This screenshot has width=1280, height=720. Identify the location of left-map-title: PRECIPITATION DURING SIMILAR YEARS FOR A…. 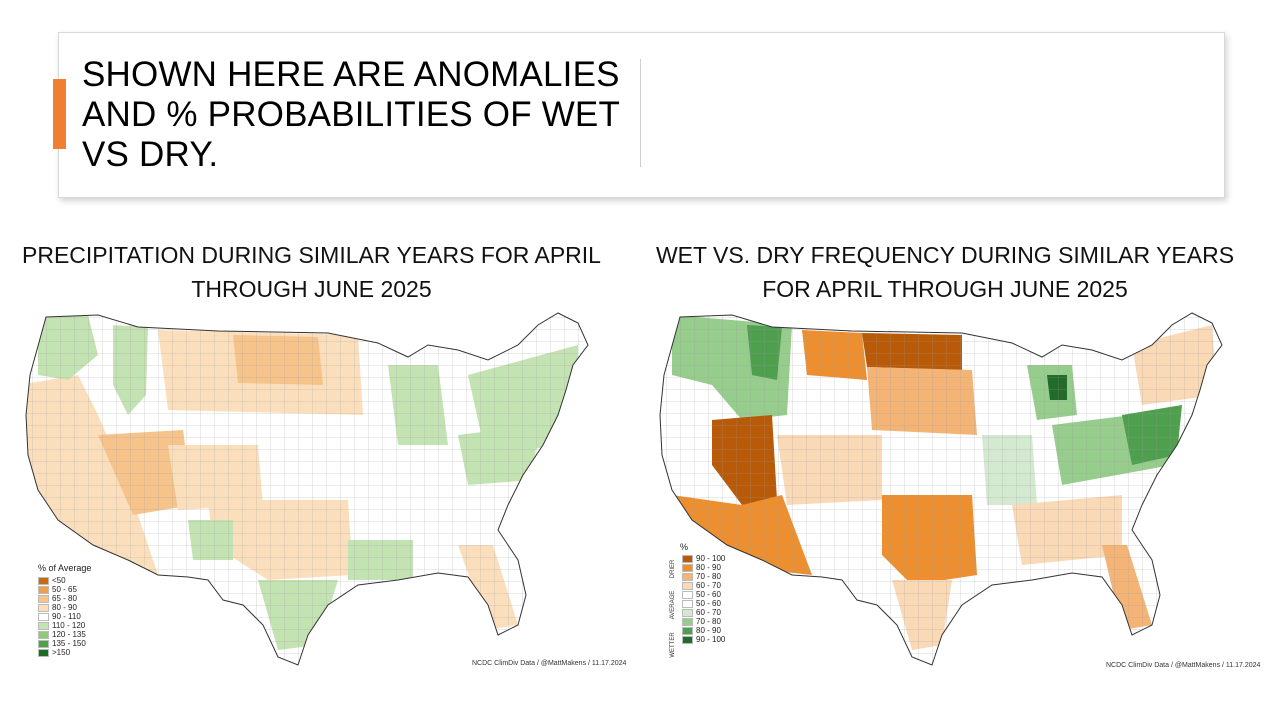
(311, 272).